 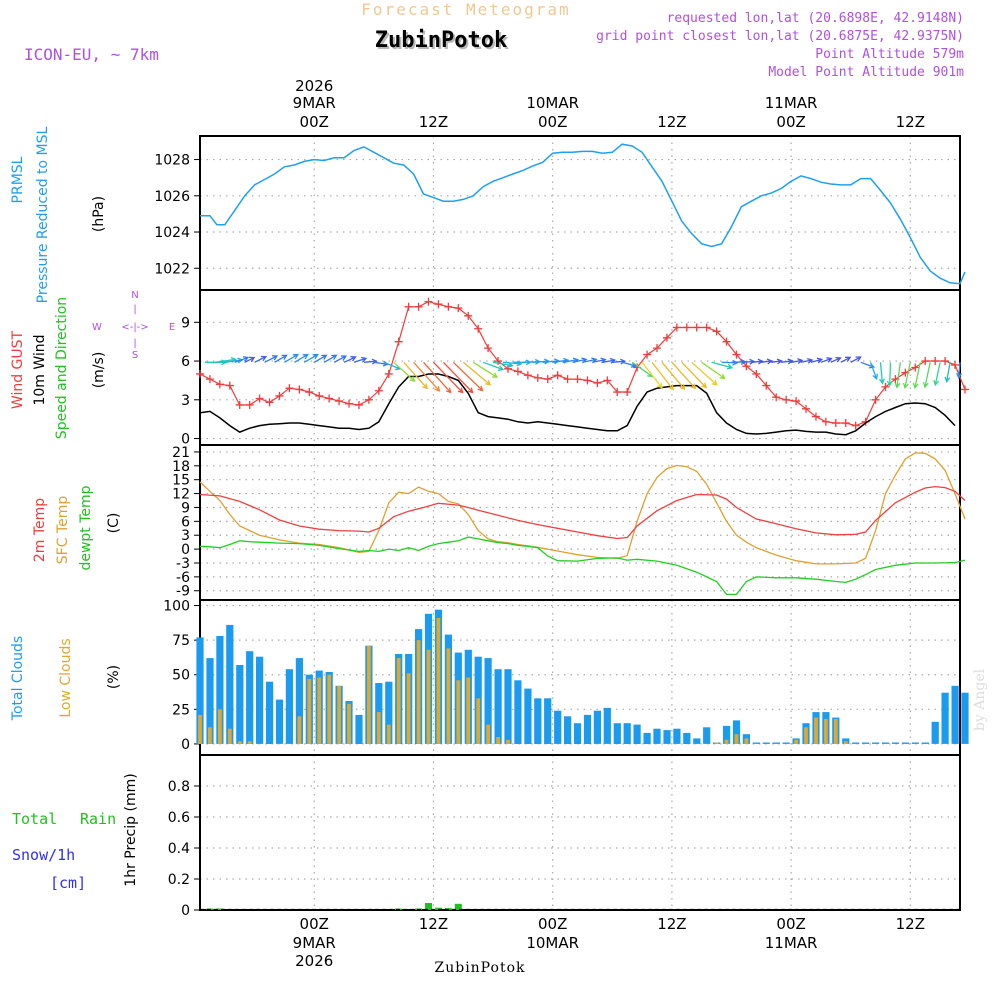 What do you see at coordinates (181, 676) in the screenshot?
I see `y-tick-label: 50` at bounding box center [181, 676].